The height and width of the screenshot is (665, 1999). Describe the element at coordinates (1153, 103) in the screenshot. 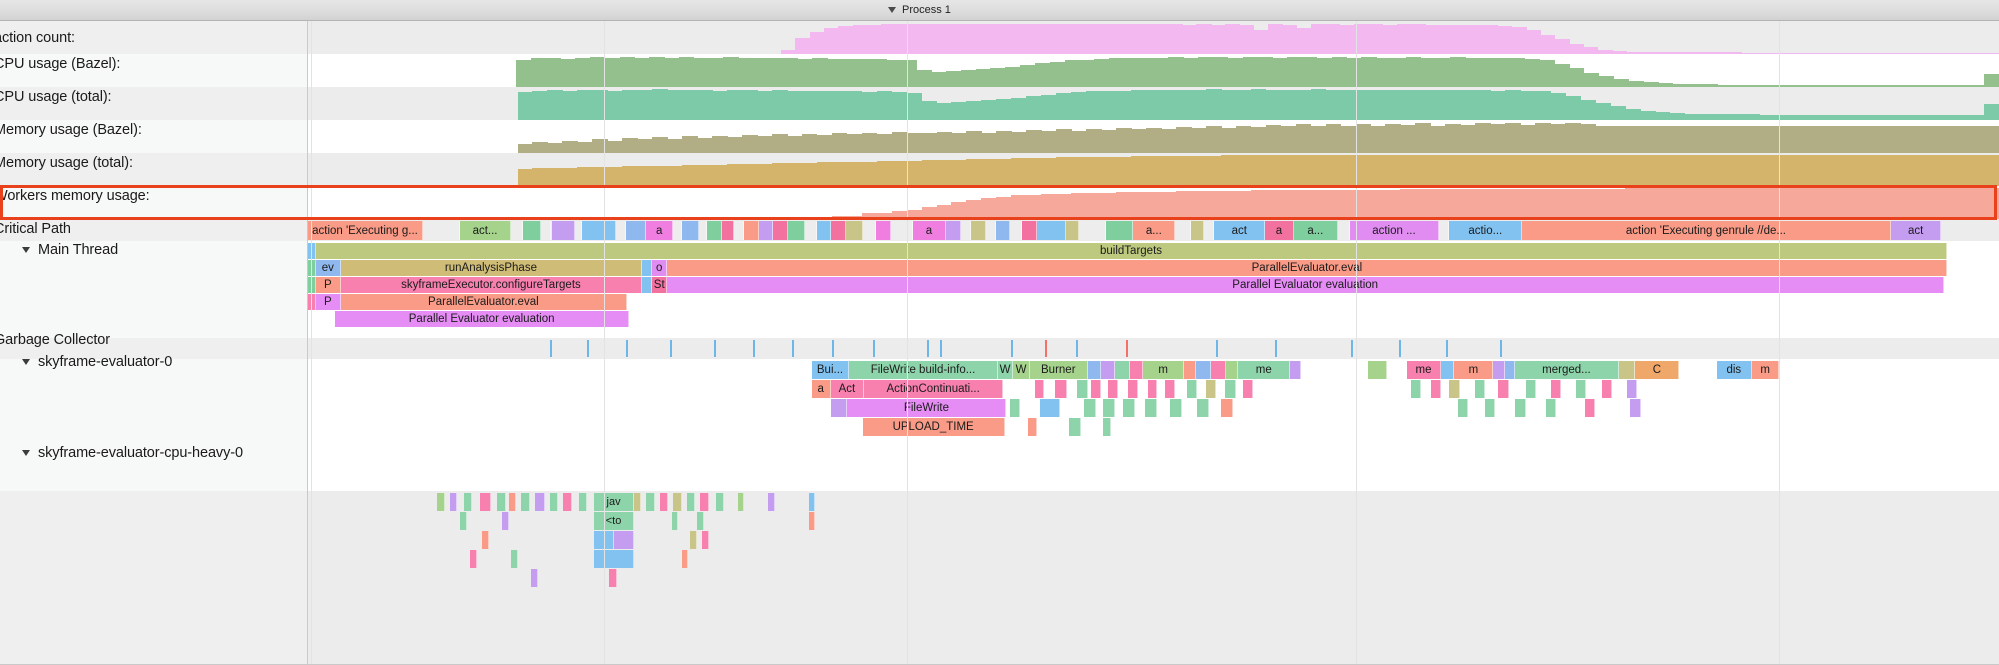

I see `counter-track-cpu-usage-total` at that location.